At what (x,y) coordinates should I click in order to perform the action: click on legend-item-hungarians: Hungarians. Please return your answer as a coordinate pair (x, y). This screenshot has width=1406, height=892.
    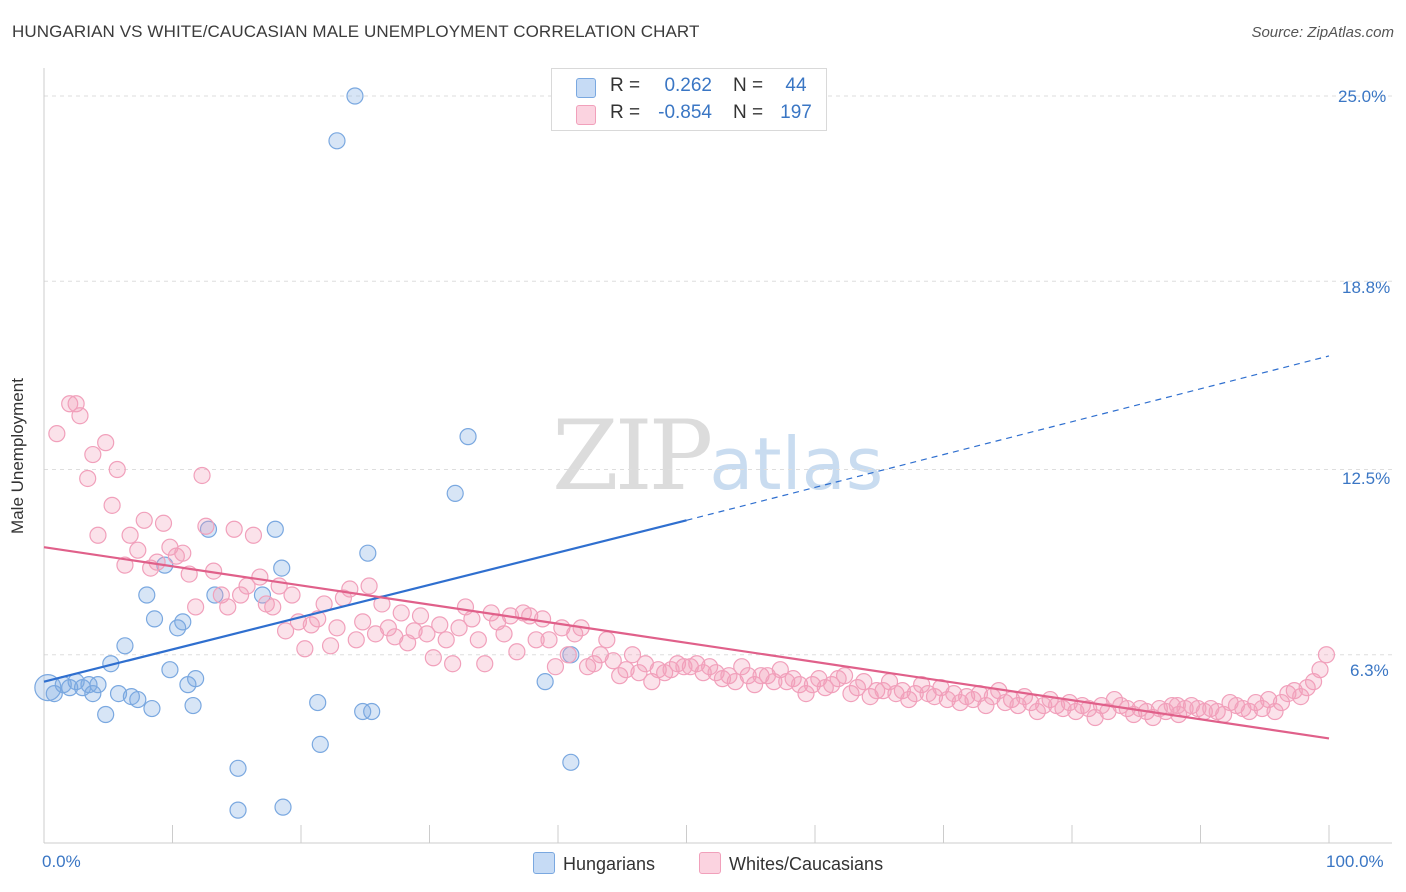
    Looking at the image, I should click on (594, 863).